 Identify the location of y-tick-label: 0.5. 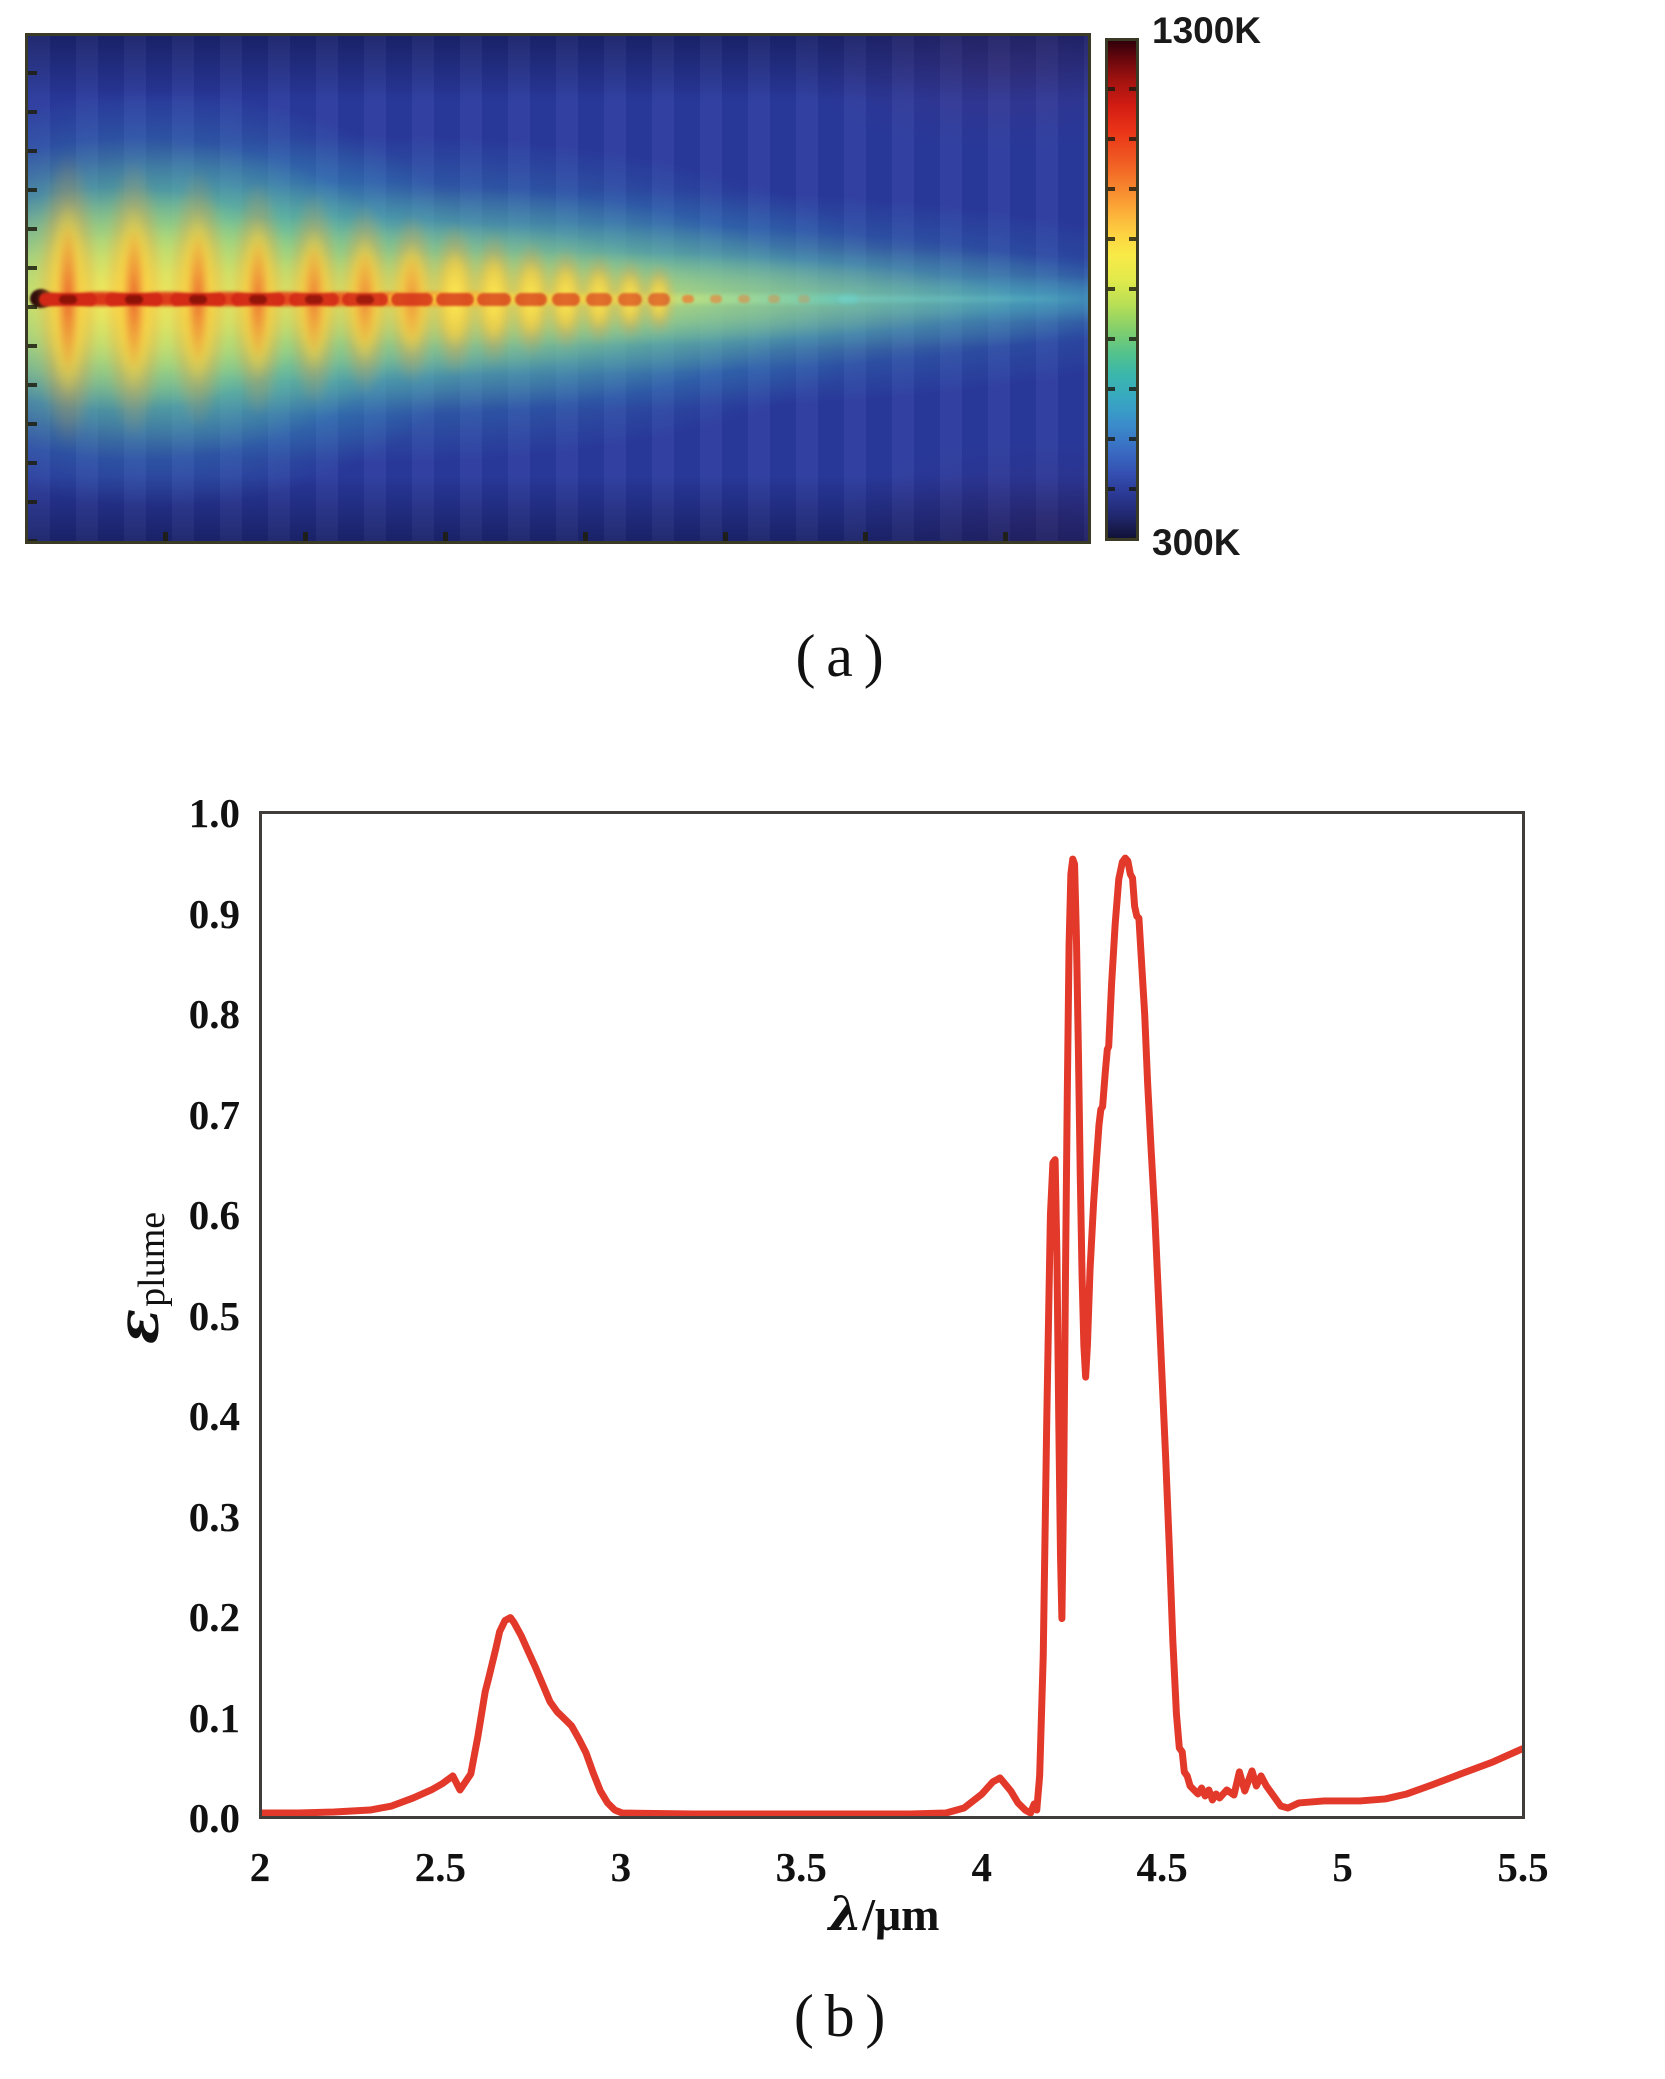
(214, 1315).